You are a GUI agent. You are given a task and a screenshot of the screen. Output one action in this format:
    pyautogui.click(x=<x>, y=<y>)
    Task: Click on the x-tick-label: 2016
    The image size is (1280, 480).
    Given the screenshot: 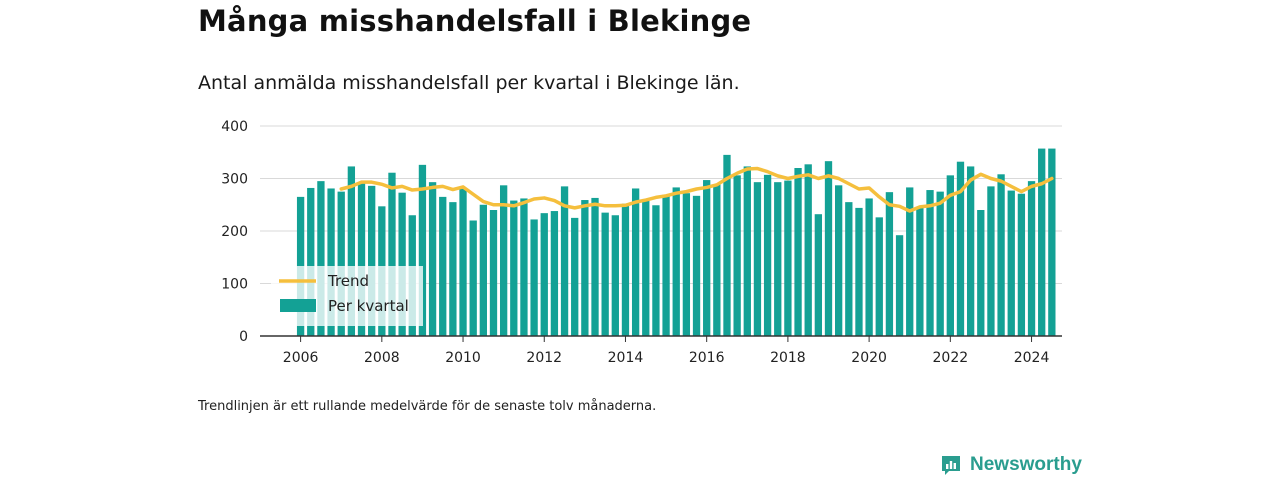 What is the action you would take?
    pyautogui.click(x=707, y=358)
    